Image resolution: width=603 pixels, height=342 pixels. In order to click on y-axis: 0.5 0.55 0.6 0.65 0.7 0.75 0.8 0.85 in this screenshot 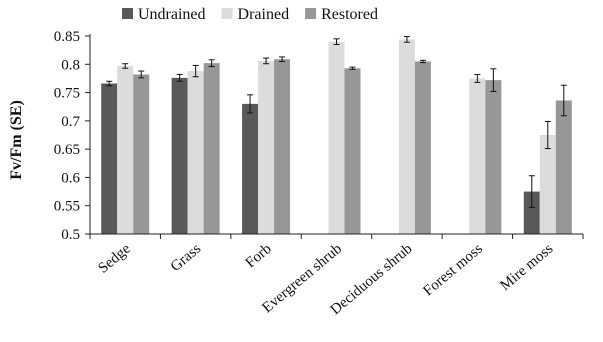, I will do `click(72, 136)`.